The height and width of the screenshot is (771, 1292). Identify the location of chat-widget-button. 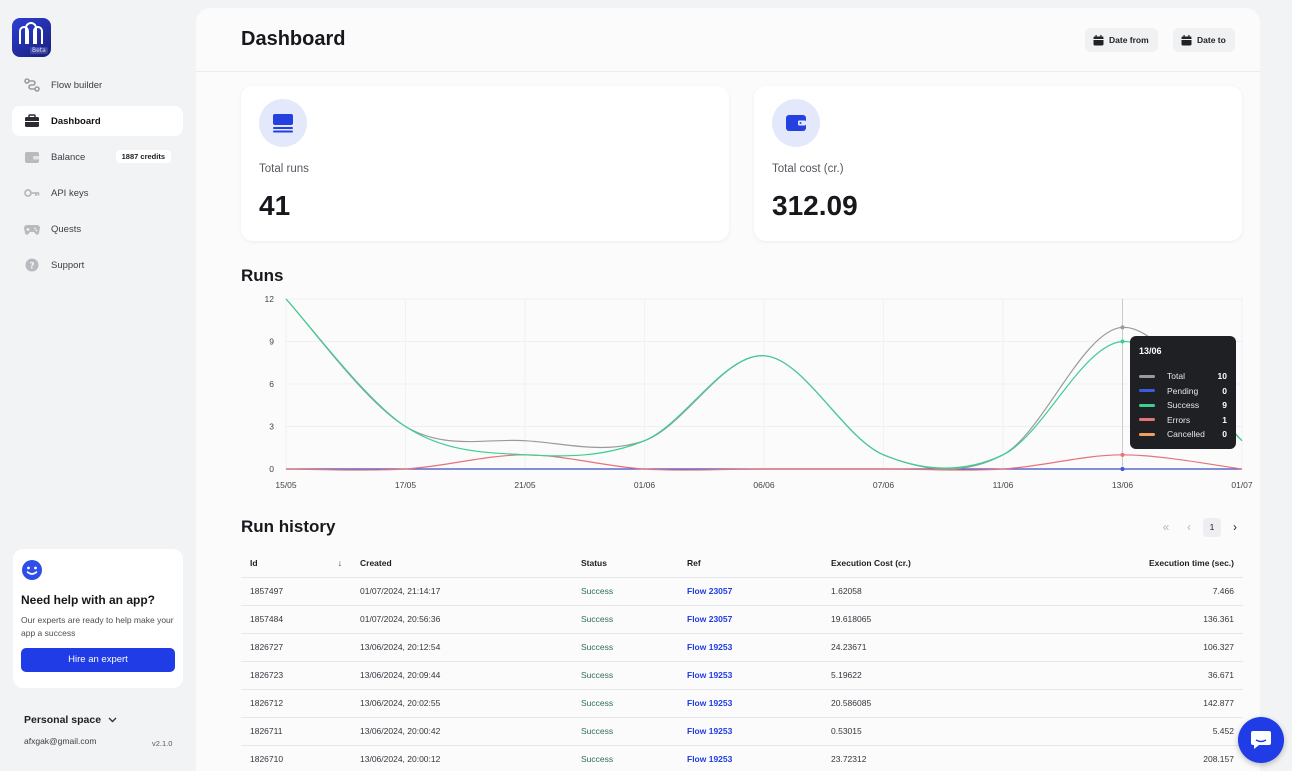
(1261, 740).